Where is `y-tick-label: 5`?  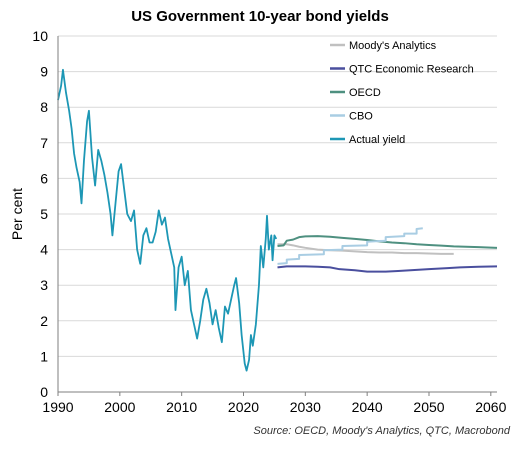 y-tick-label: 5 is located at coordinates (44, 214).